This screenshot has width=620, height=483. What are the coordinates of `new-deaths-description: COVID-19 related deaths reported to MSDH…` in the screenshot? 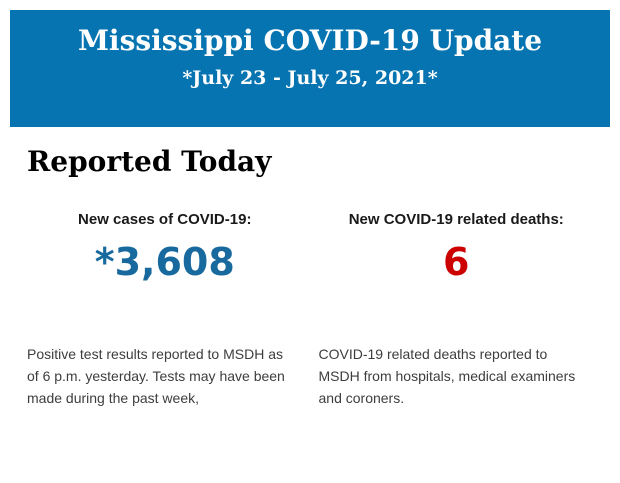 It's located at (447, 376).